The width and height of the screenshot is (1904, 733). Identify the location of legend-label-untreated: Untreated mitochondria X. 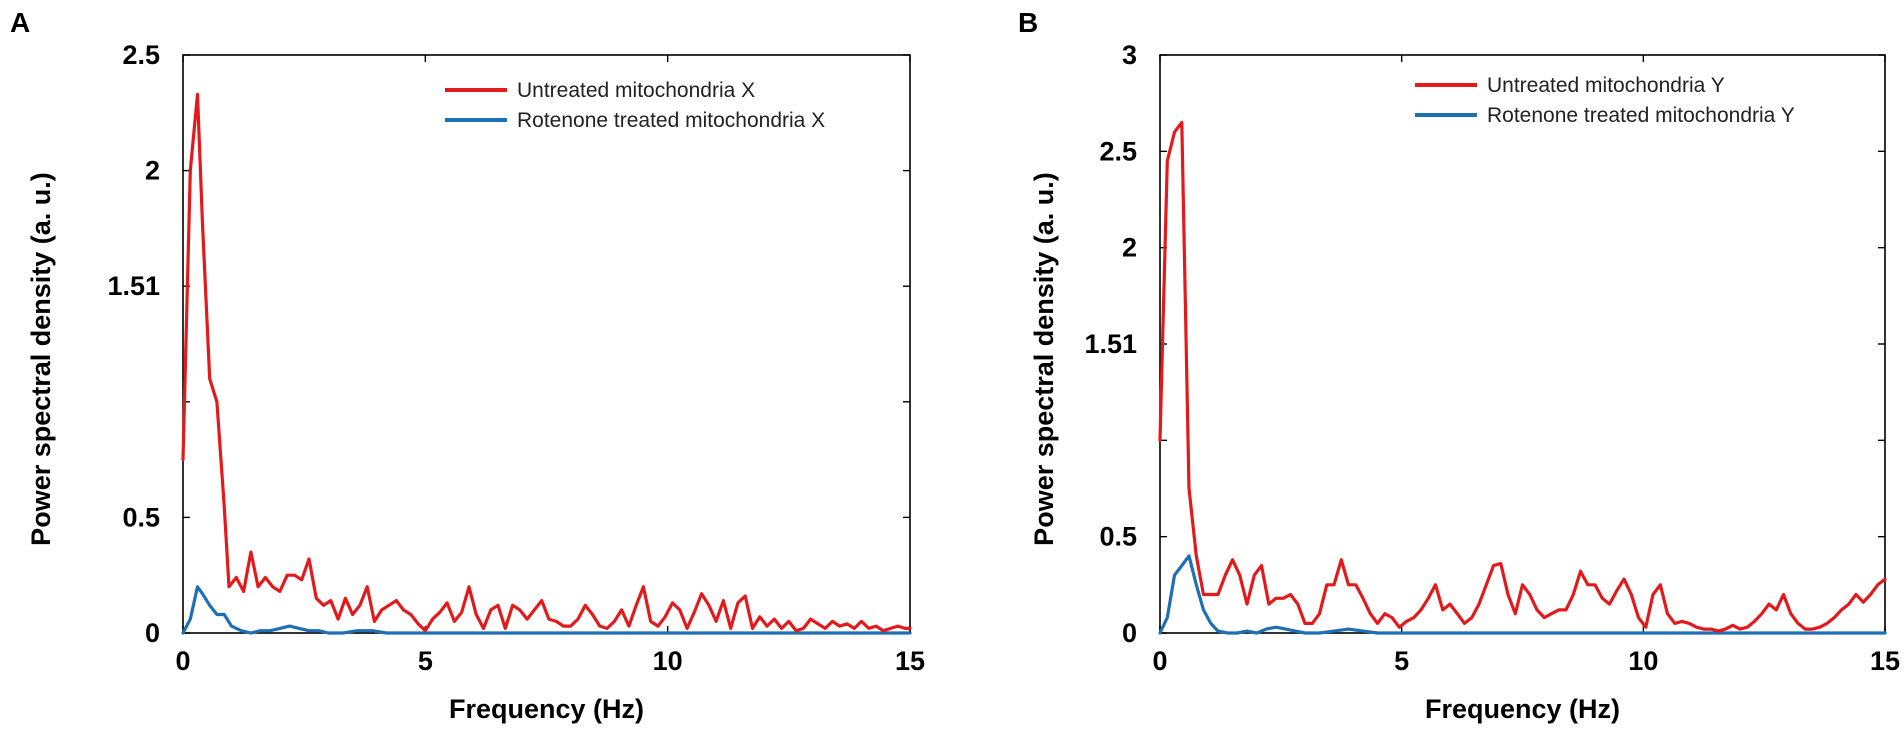
(636, 90).